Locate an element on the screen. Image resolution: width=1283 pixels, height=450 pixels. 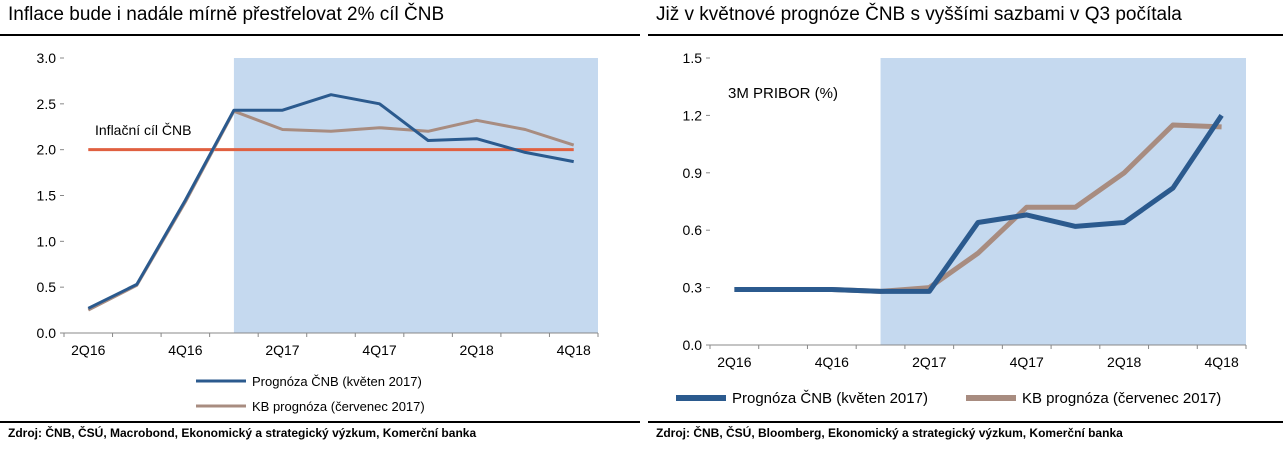
y-tick-label: 0.3 is located at coordinates (693, 288).